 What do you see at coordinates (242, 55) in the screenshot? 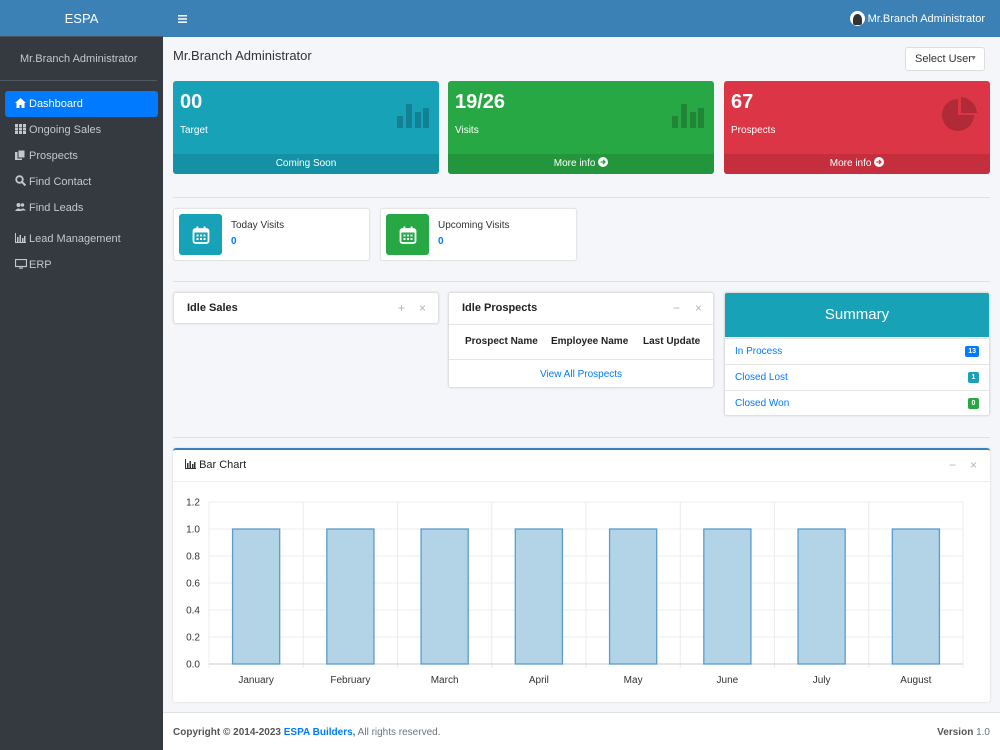
I see `page-title: Mr.Branch Administrator` at bounding box center [242, 55].